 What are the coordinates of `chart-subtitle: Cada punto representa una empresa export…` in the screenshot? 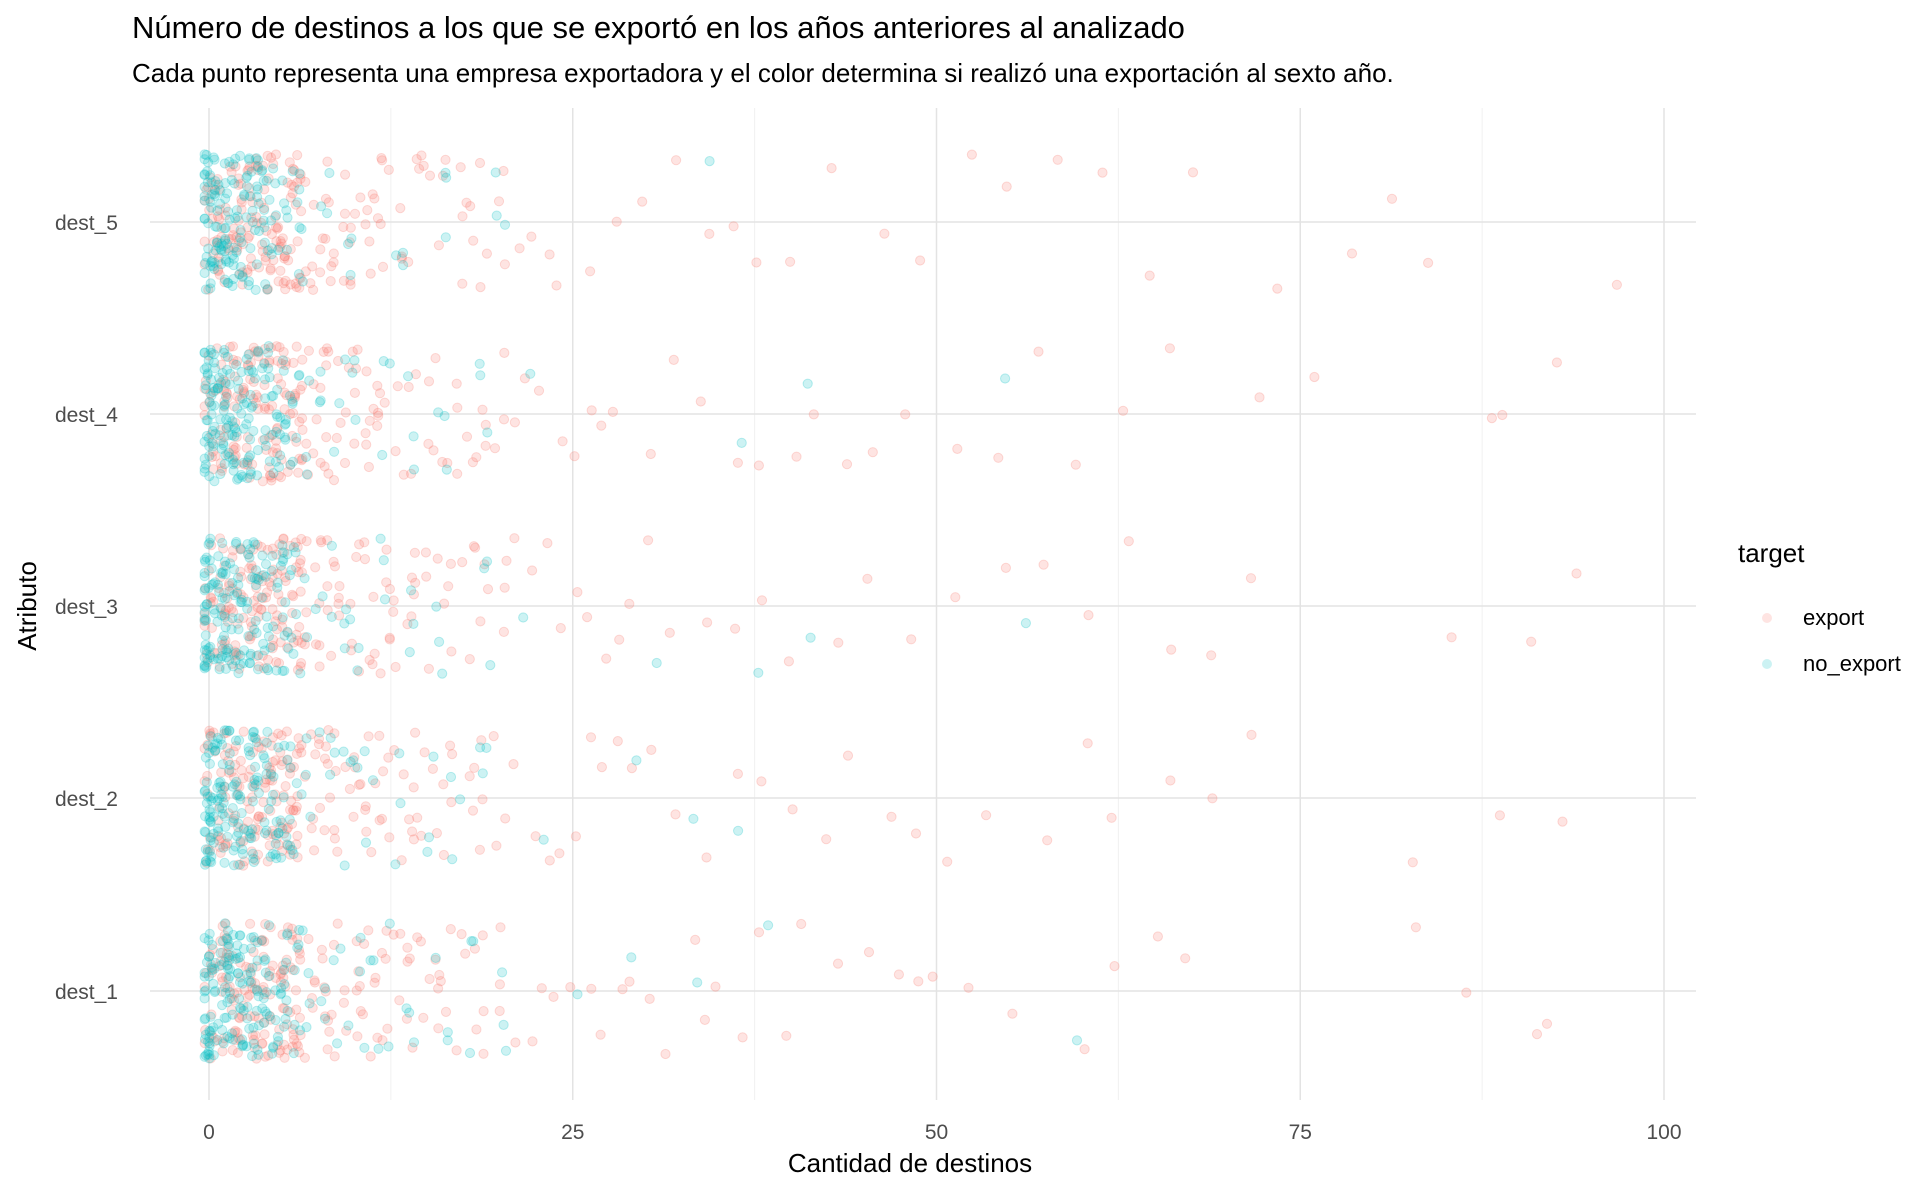 It's located at (763, 73).